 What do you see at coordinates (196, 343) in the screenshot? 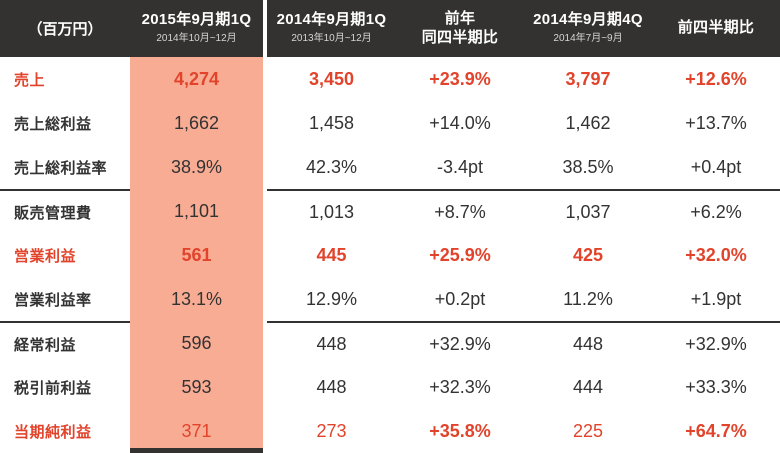
I see `cell-value: 596` at bounding box center [196, 343].